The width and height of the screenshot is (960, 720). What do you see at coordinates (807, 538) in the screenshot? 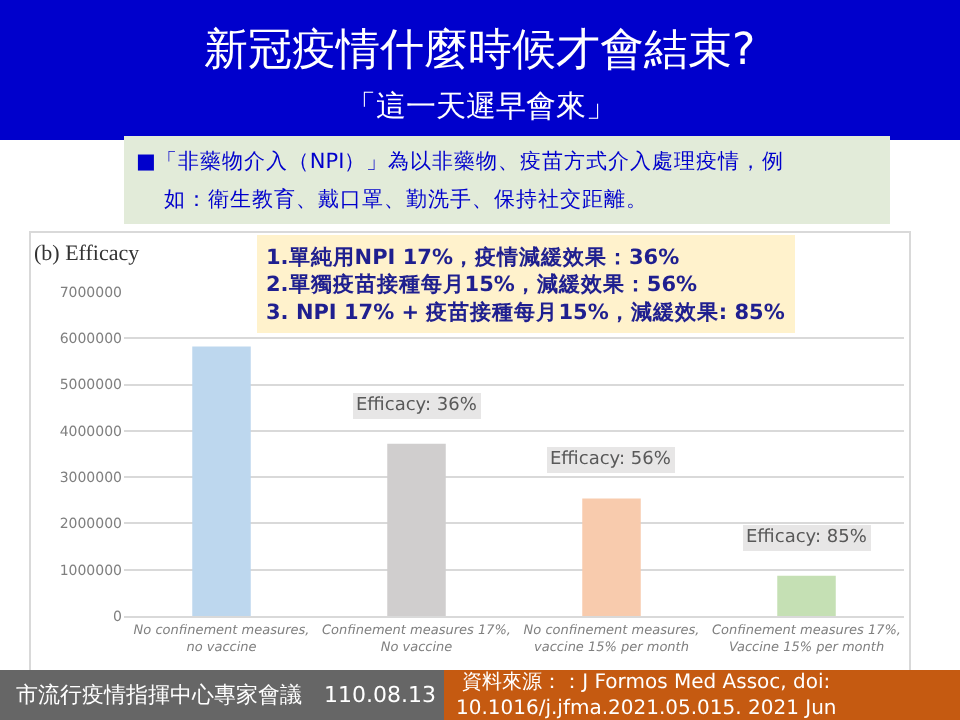
I see `annotation: Efficacy: 85%` at bounding box center [807, 538].